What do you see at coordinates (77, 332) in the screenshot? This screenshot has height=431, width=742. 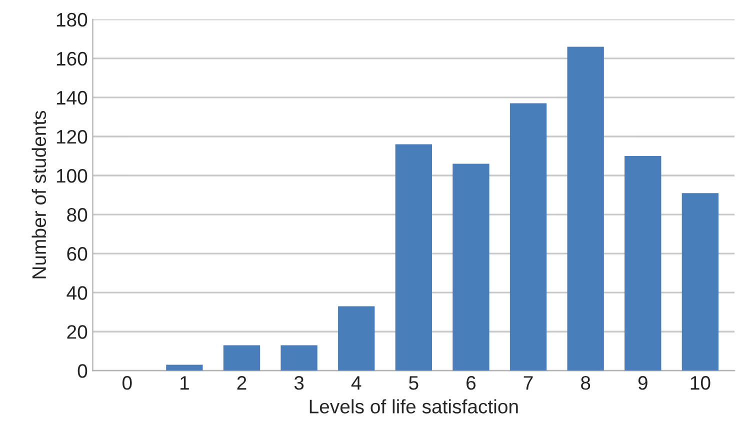 I see `y-tick-label: 20` at bounding box center [77, 332].